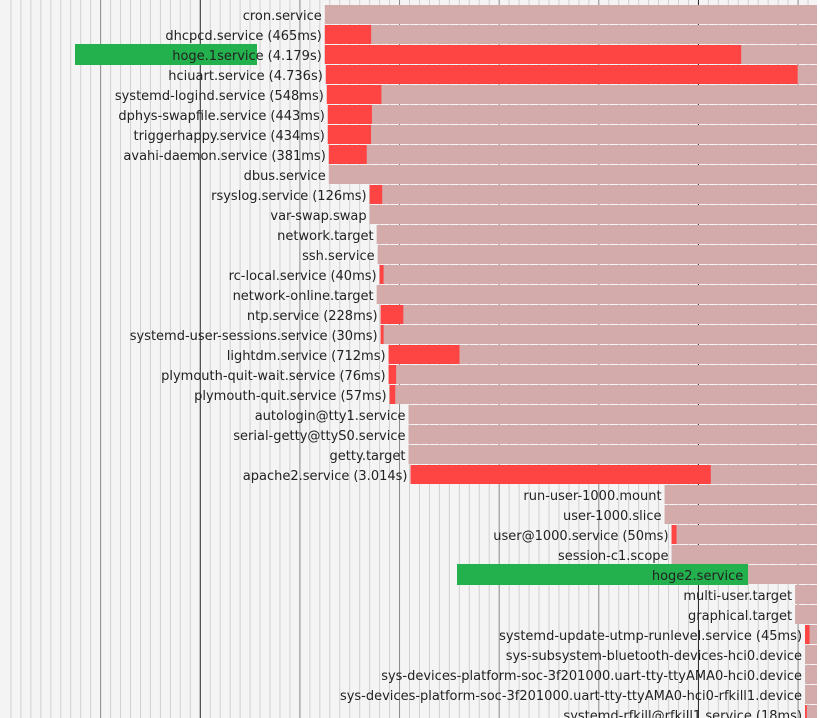 The image size is (820, 718). I want to click on unit-label: network.target, so click(325, 236).